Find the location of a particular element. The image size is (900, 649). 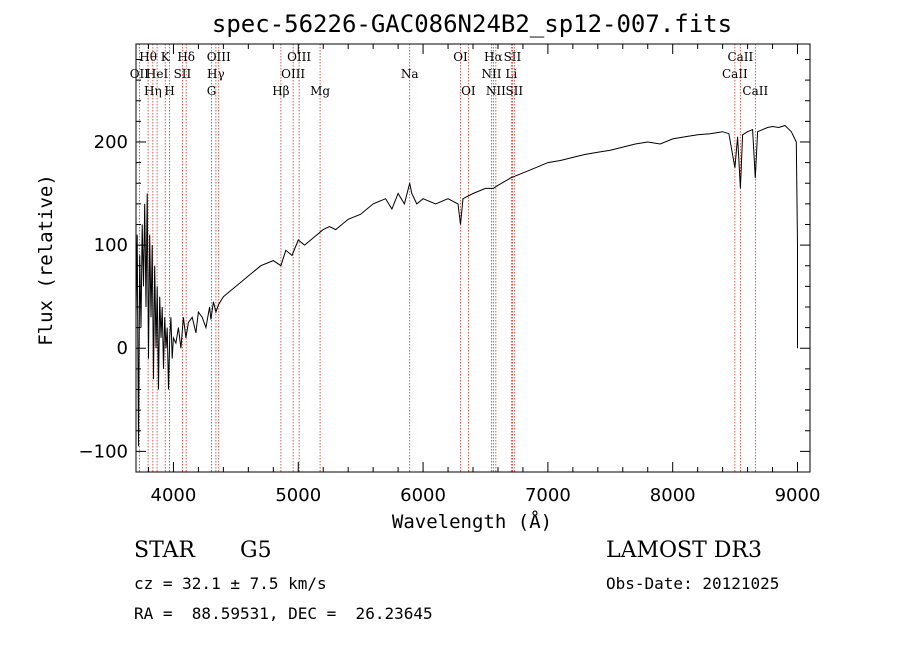

line-label: Hη is located at coordinates (153, 91).